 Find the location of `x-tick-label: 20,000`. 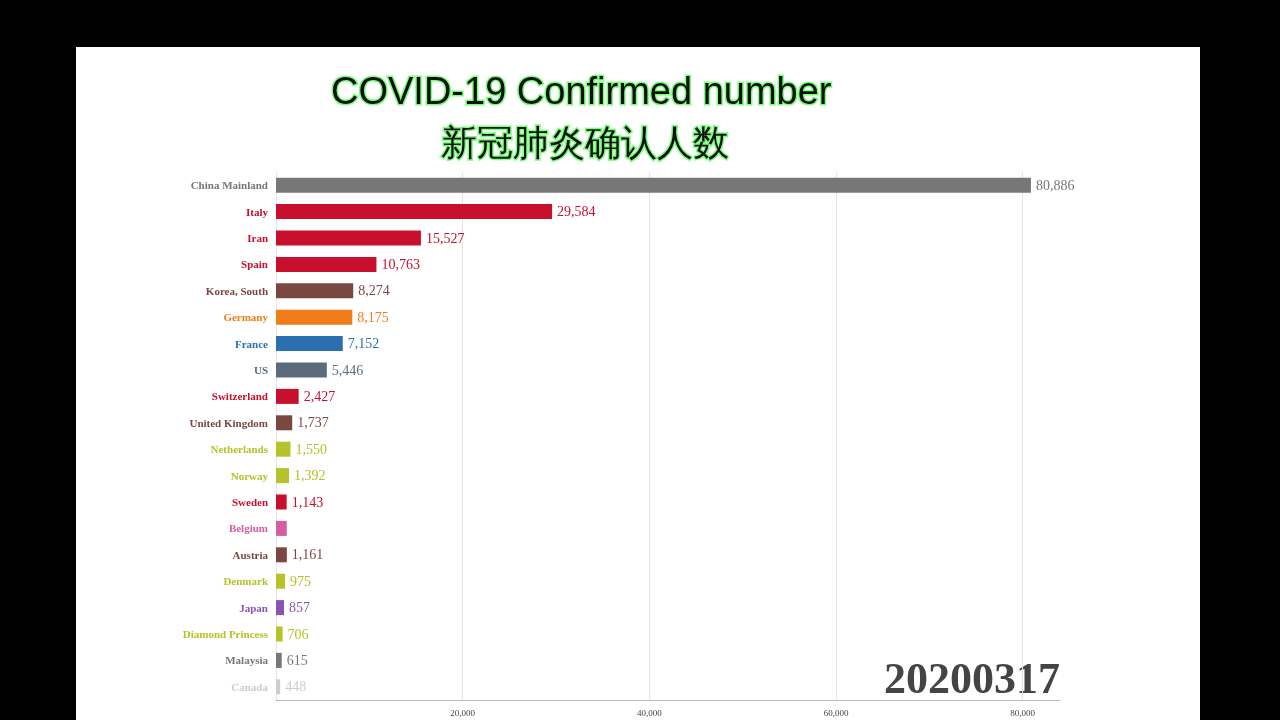

x-tick-label: 20,000 is located at coordinates (463, 712).